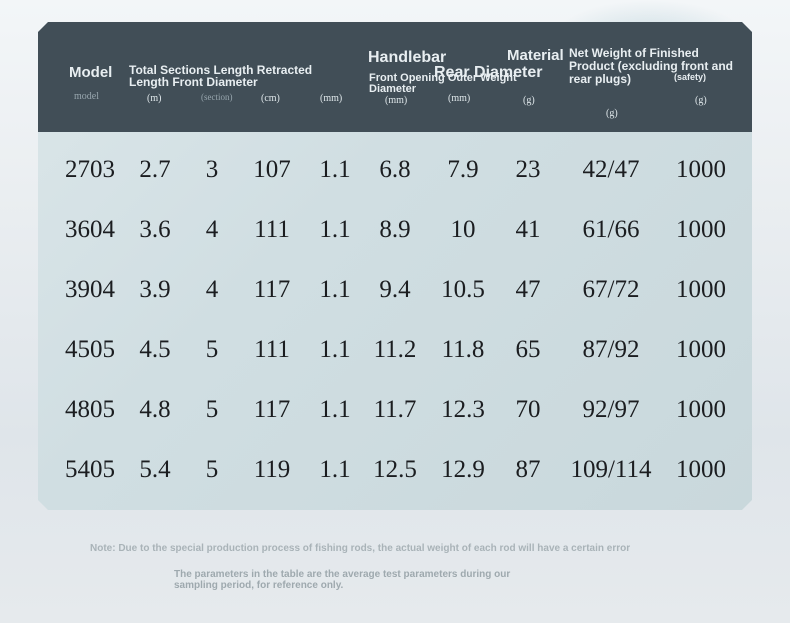 This screenshot has width=790, height=623. Describe the element at coordinates (612, 113) in the screenshot. I see `header-unit-net-weight: (g)` at that location.